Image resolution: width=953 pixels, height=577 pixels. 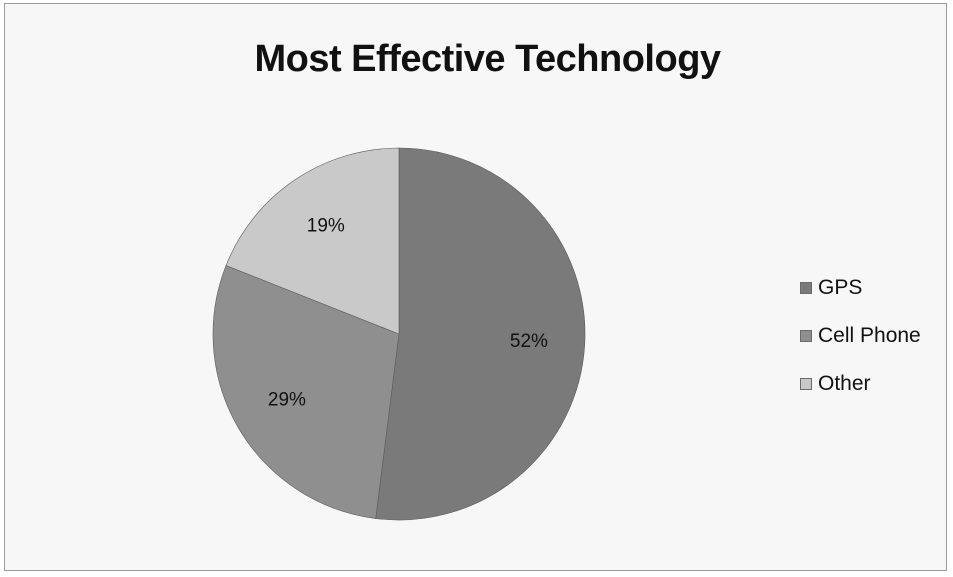 I want to click on data-label-gps: 52%, so click(x=529, y=341).